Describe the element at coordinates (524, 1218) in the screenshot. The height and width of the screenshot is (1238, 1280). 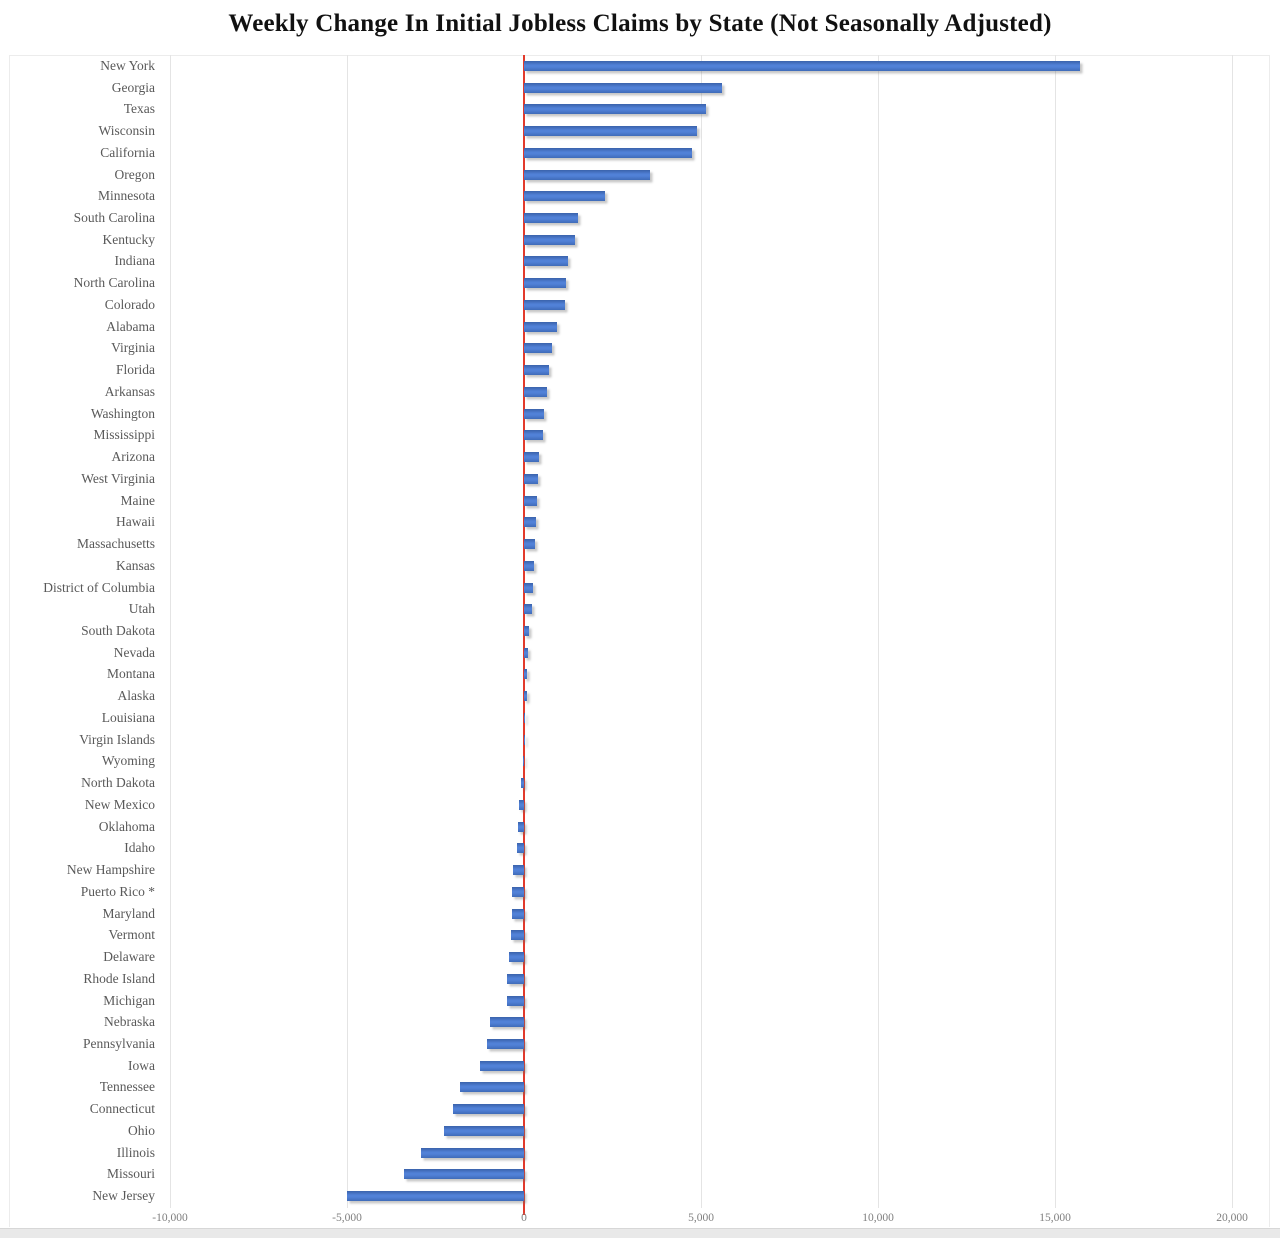
I see `x-tick-label: 0` at that location.